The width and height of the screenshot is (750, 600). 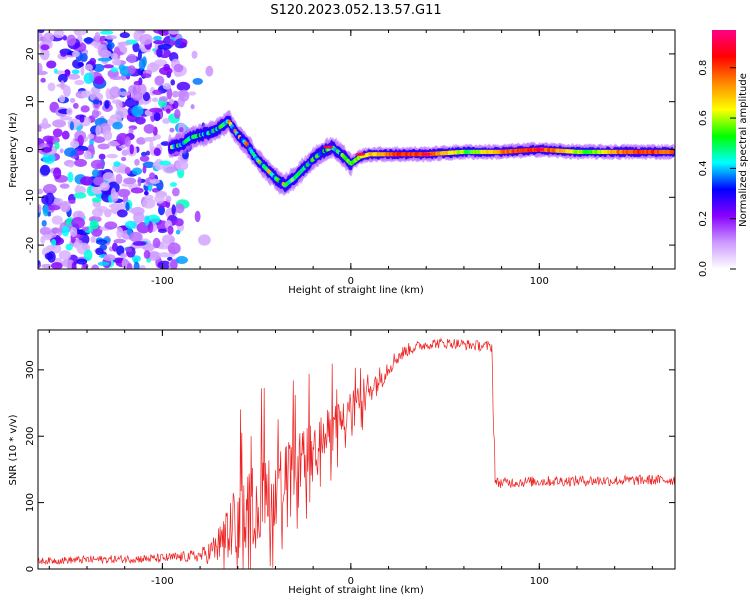 What do you see at coordinates (13, 150) in the screenshot?
I see `spectrogram-y-label: Frequency (Hz)` at bounding box center [13, 150].